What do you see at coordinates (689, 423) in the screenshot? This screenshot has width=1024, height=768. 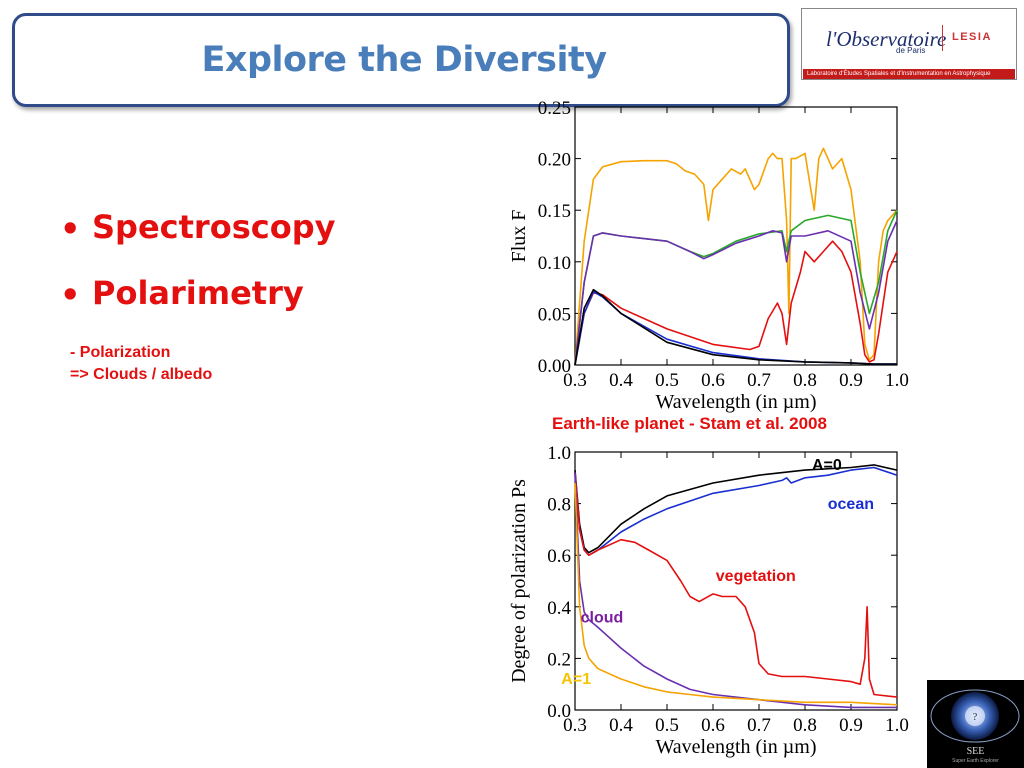 I see `chart-caption: Earth-like planet - Stam et al. 2008` at bounding box center [689, 423].